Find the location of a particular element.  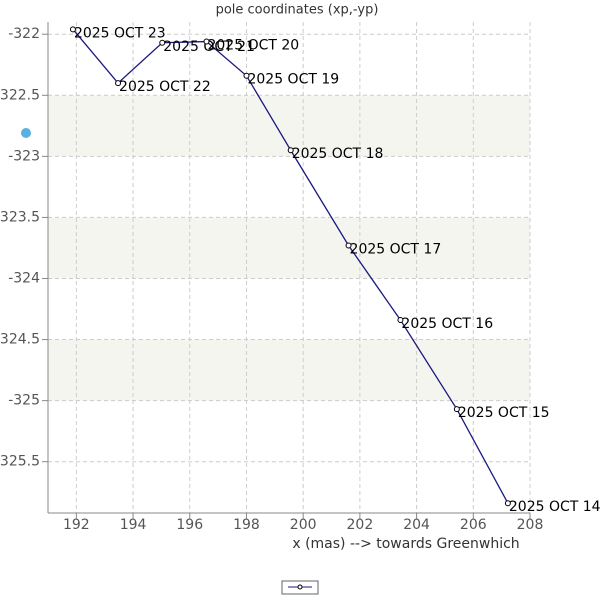

point-label: 2025 OCT 20 is located at coordinates (253, 46).